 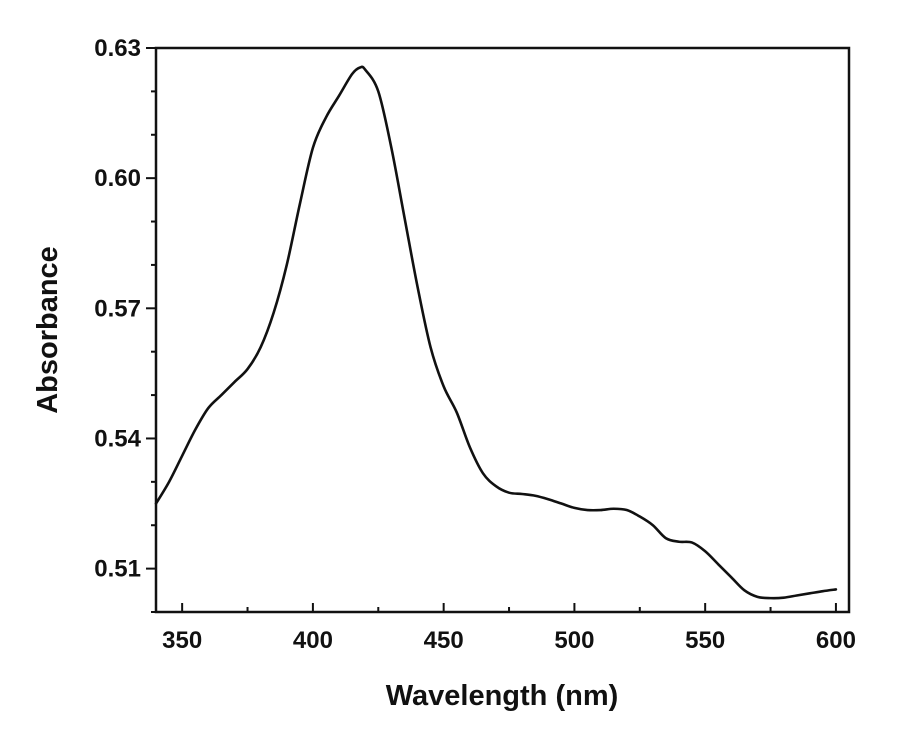 What do you see at coordinates (117, 308) in the screenshot?
I see `y-tick-label: 0.57` at bounding box center [117, 308].